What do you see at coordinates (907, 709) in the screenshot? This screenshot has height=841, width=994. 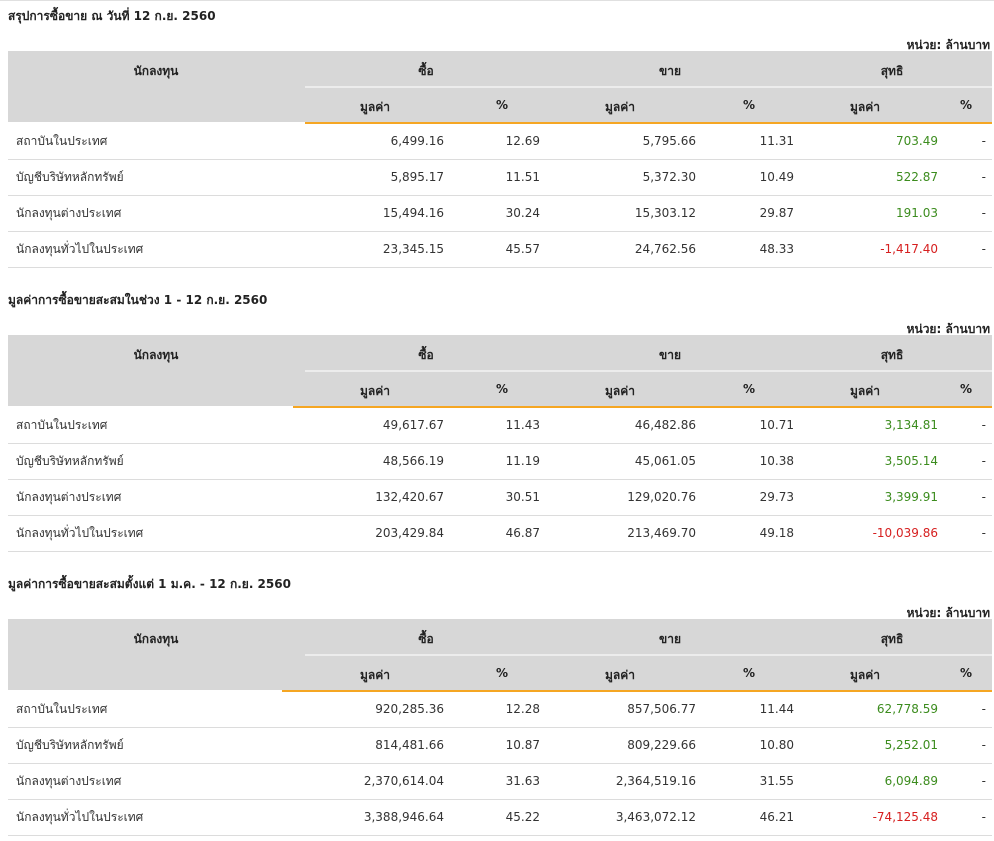 I see `cell-net-value: 62,778.59` at bounding box center [907, 709].